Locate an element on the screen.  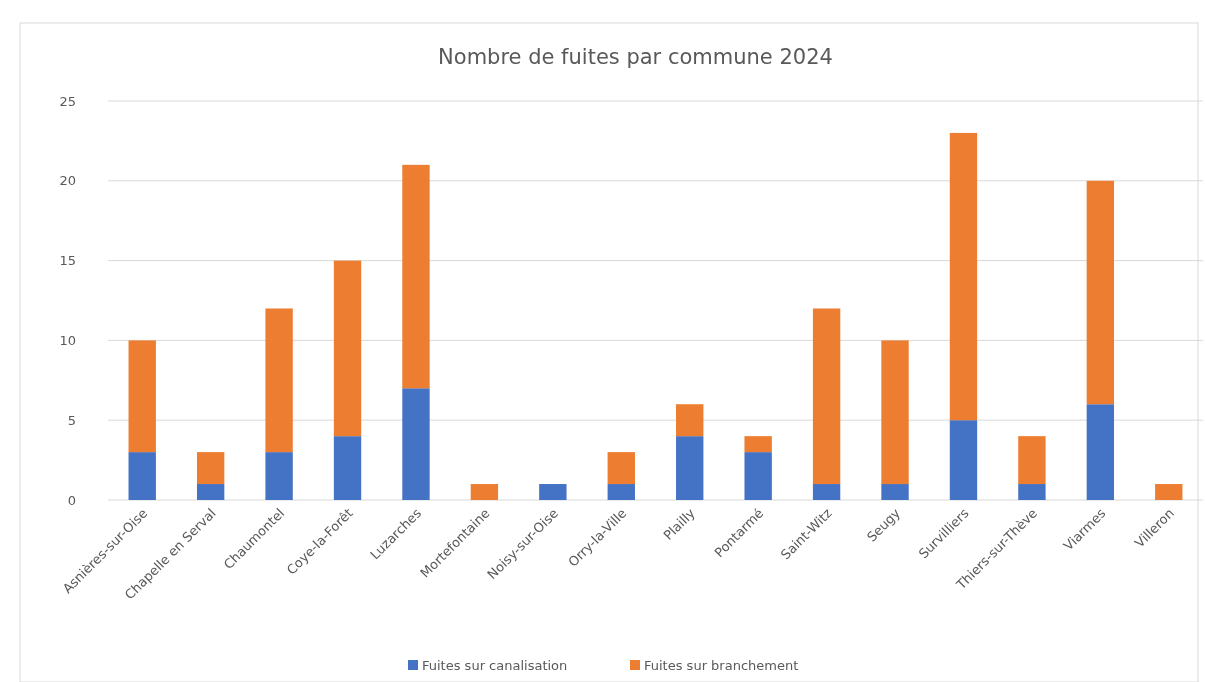
chart-title: Nombre de fuites par commune 2024 is located at coordinates (635, 57).